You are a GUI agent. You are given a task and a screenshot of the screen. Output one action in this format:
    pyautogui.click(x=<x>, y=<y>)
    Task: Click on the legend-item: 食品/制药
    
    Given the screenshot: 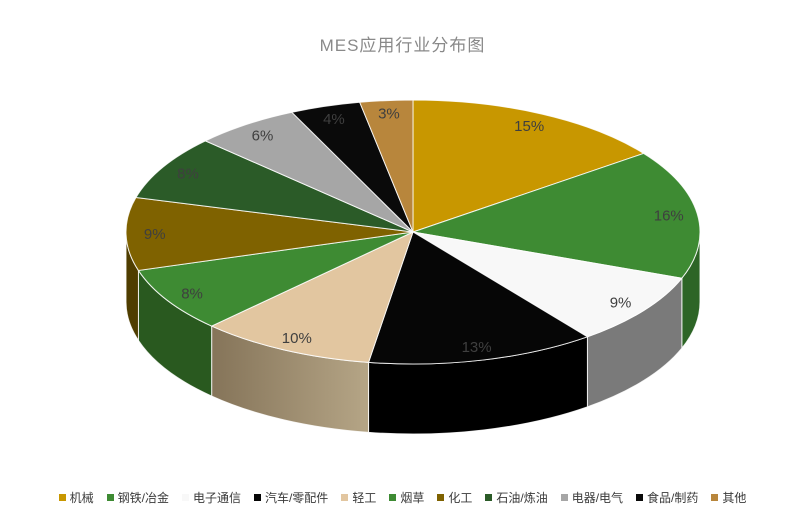 What is the action you would take?
    pyautogui.click(x=667, y=497)
    